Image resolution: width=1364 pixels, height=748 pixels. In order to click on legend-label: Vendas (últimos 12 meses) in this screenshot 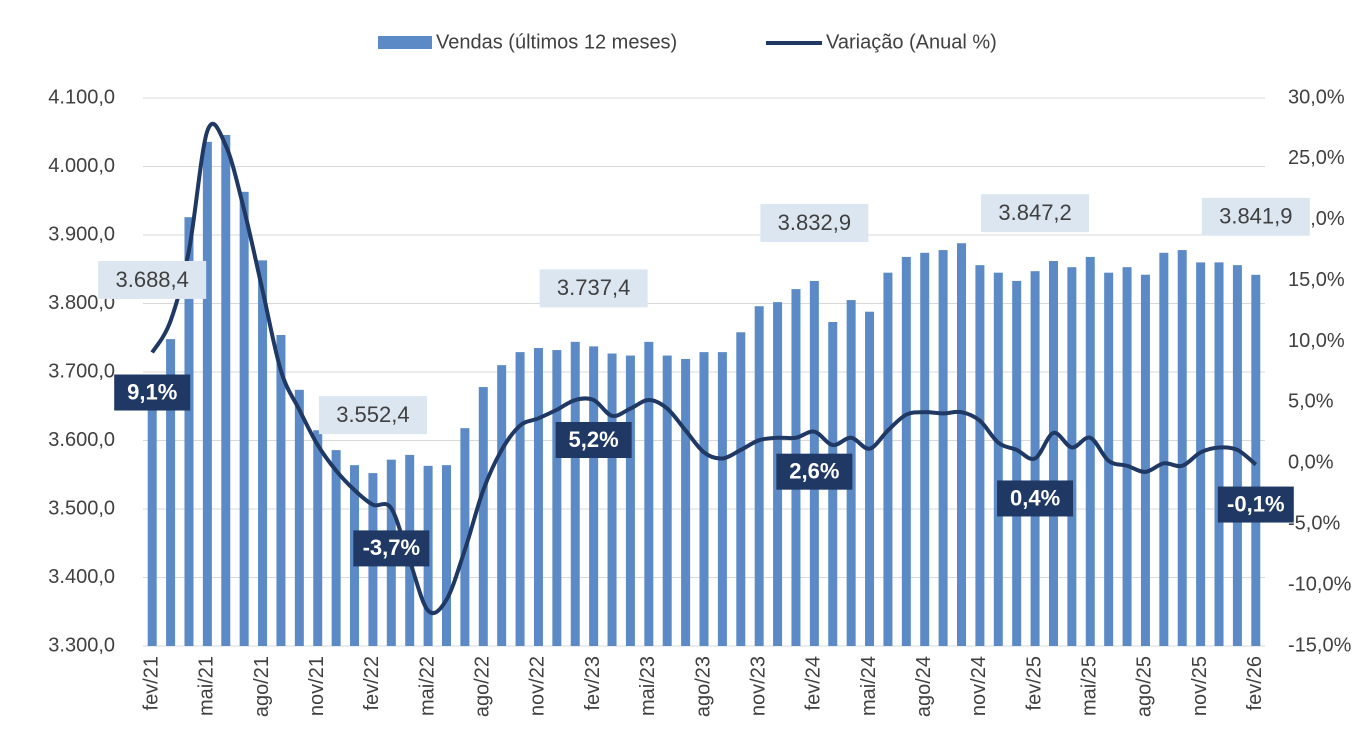, I will do `click(556, 42)`.